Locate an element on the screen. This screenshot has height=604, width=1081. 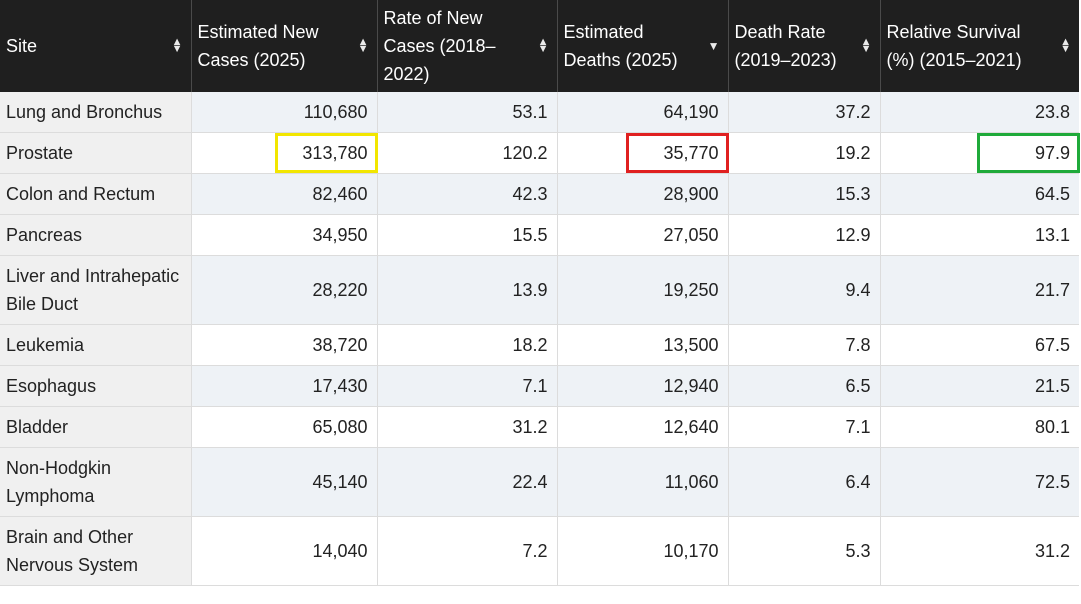
site-cell: Pancreas is located at coordinates (96, 235).